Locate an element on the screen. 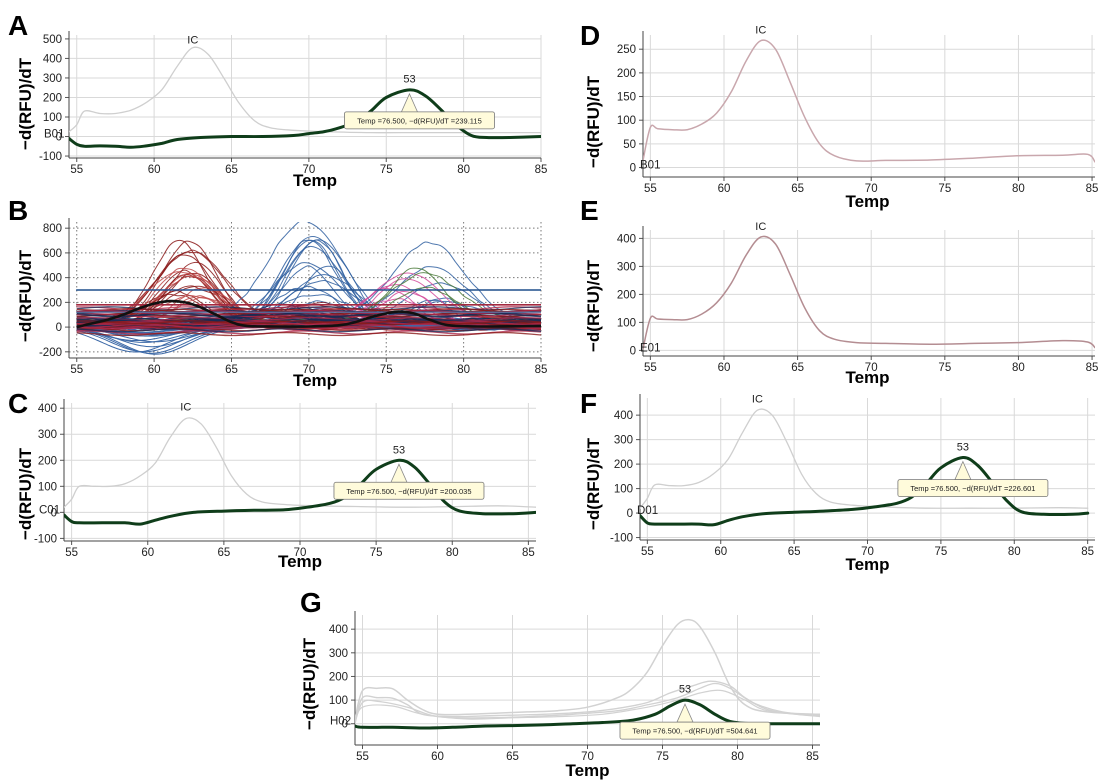  tooltip-text: Temp =76.500, −d(RFU)/dT =504.641 is located at coordinates (694, 731).